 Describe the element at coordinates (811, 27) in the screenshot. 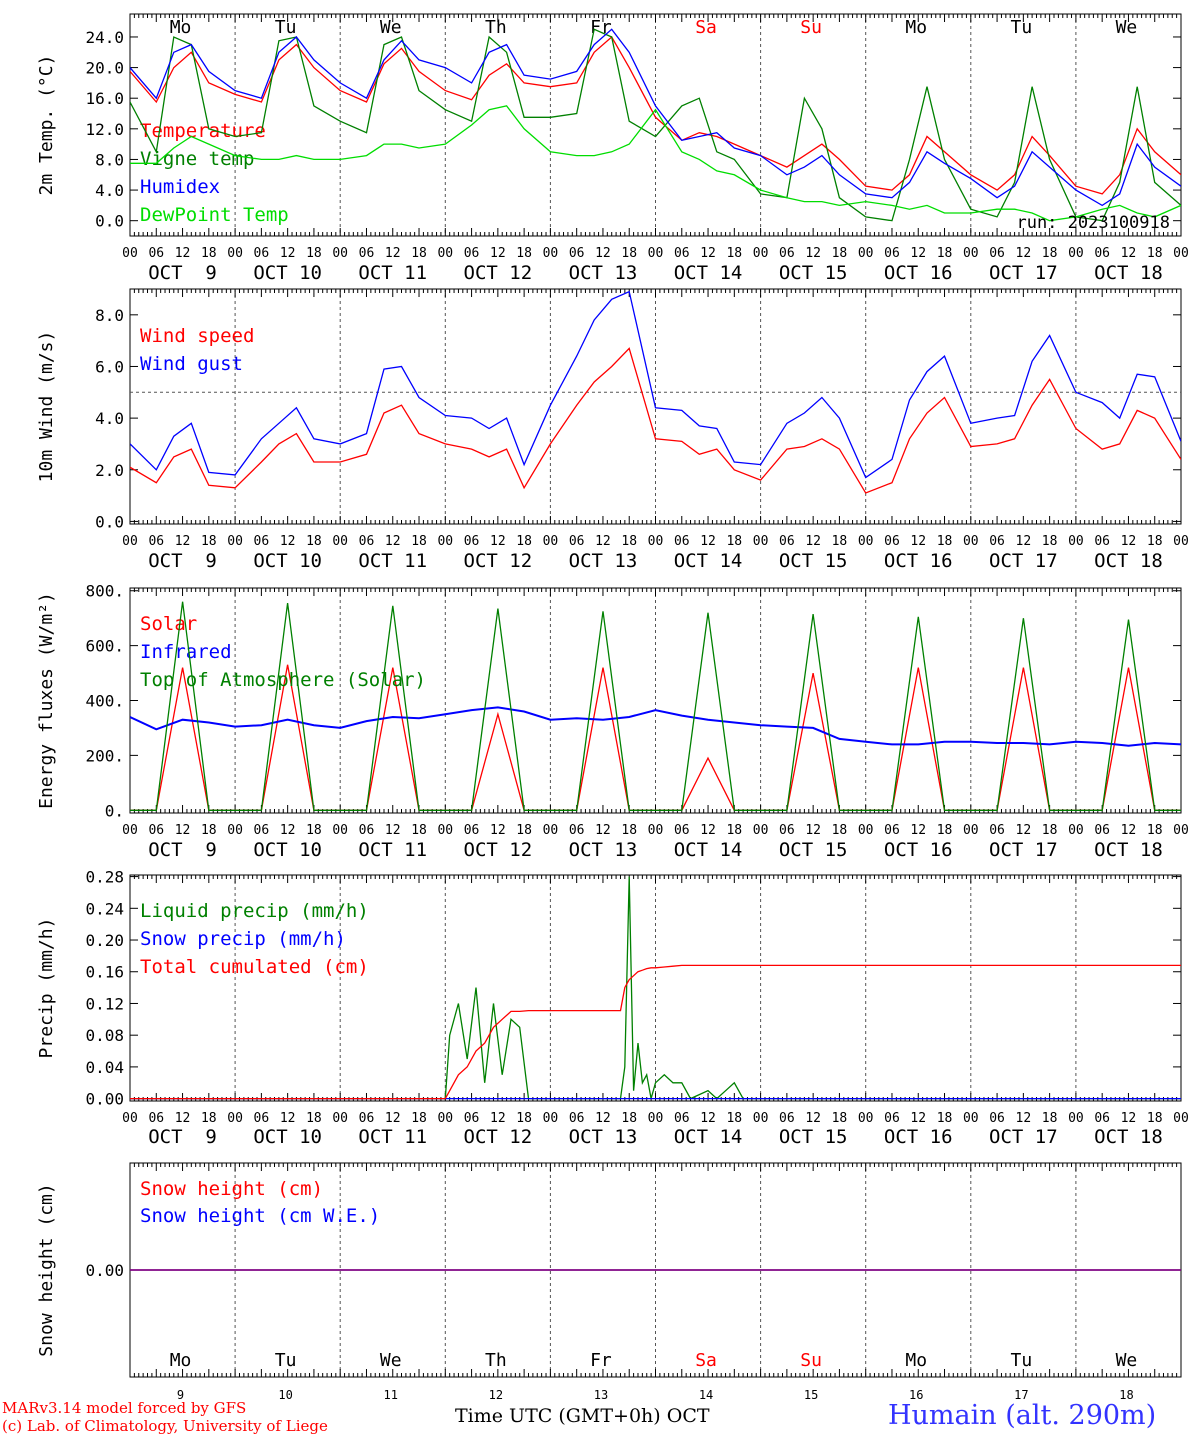

I see `weekday-label: Su` at that location.